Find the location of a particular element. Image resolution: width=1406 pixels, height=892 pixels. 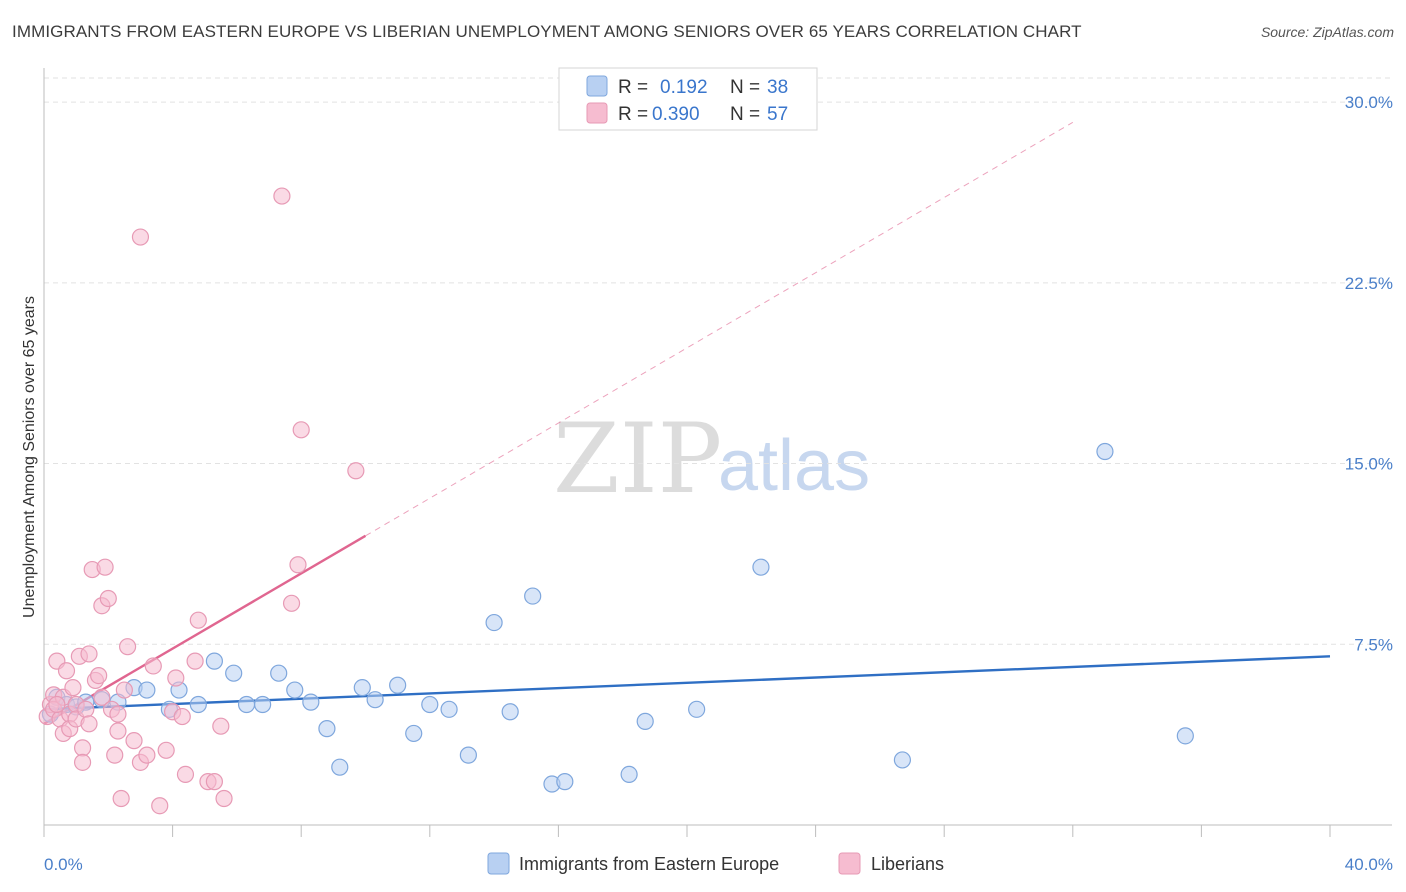

y-tick-labels: 7.5% 15.0% 22.5% 30.0% is located at coordinates (1369, 373).